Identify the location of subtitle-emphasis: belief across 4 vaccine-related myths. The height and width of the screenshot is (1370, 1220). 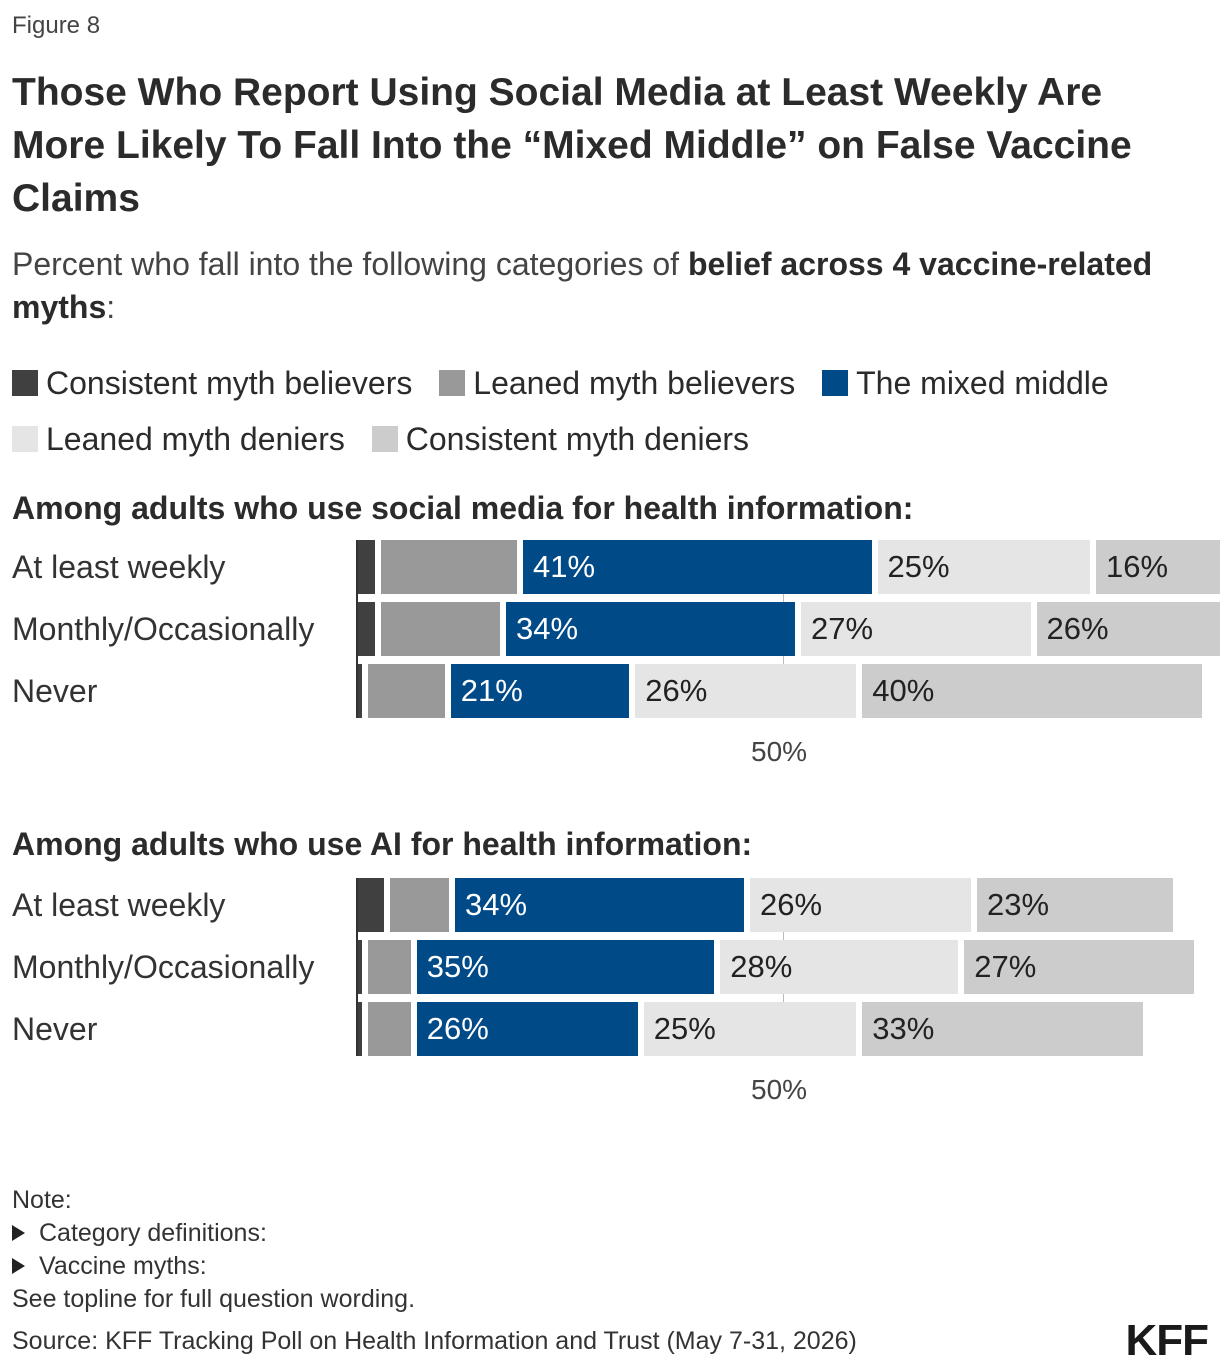
(582, 285).